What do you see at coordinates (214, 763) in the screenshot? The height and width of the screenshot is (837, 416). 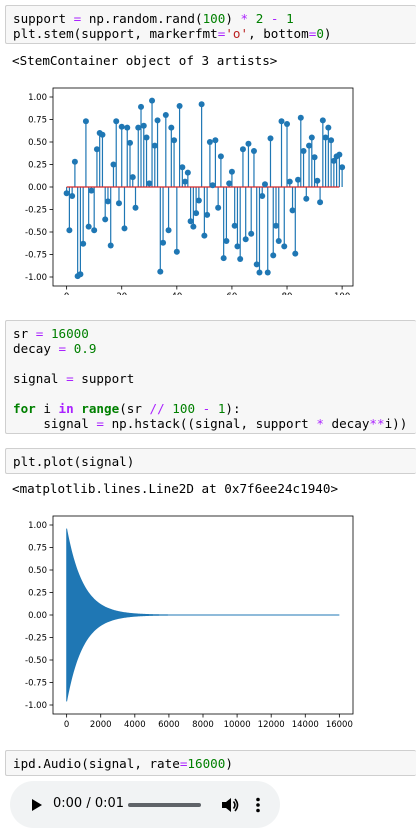 I see `code-line: ipd.Audio(signal, rate=16000)` at bounding box center [214, 763].